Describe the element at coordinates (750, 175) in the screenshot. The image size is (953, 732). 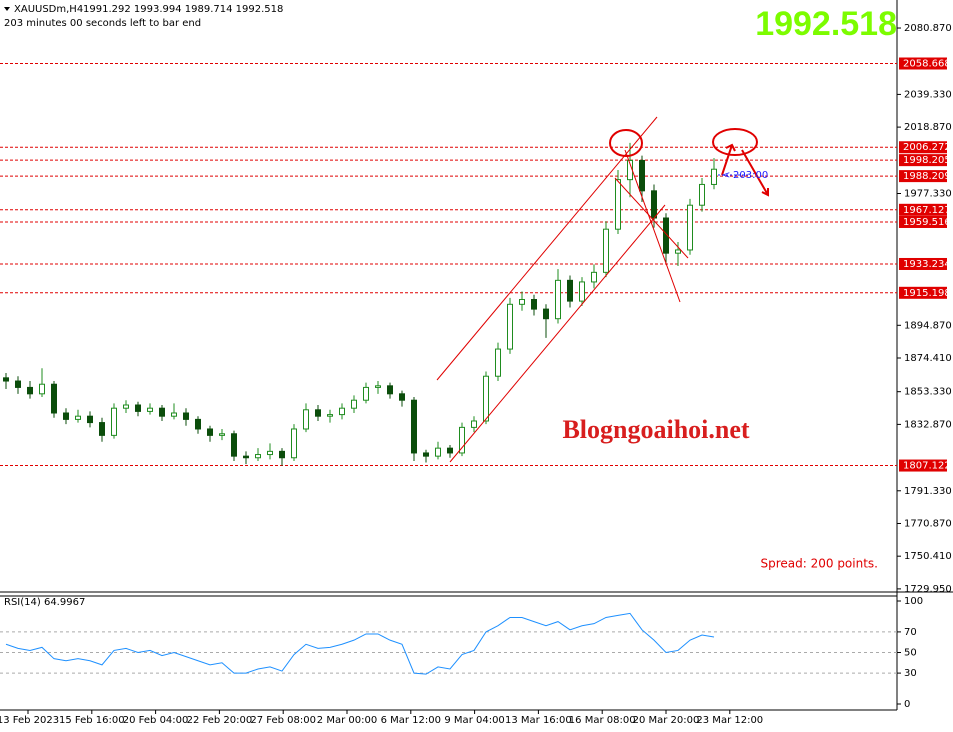
I see `countdown: 203:00` at that location.